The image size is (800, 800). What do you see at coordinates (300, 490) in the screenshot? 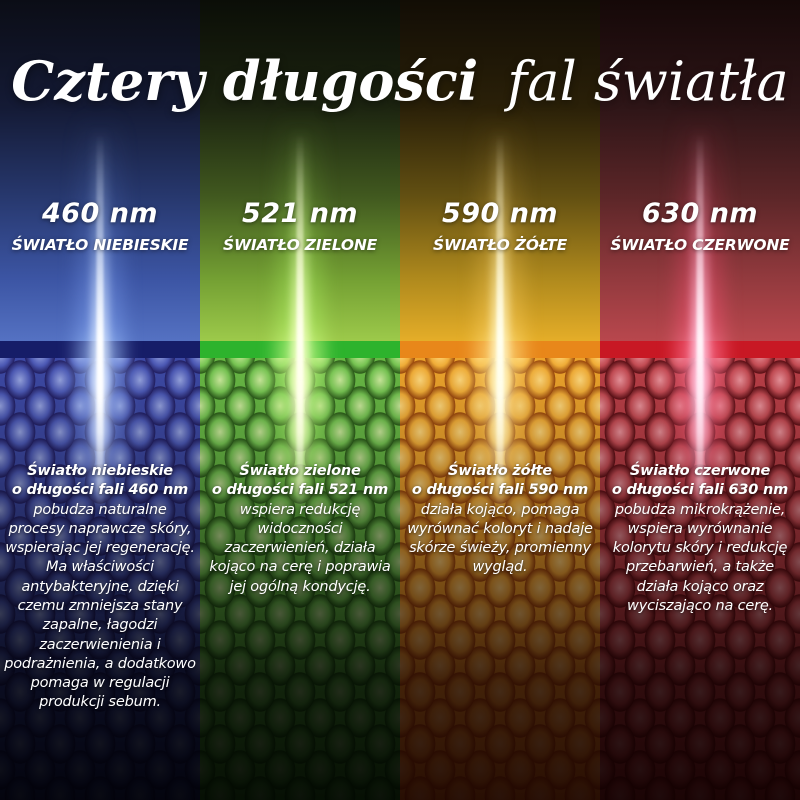
I see `description-intro-line2: o długości fali 521 nm` at bounding box center [300, 490].